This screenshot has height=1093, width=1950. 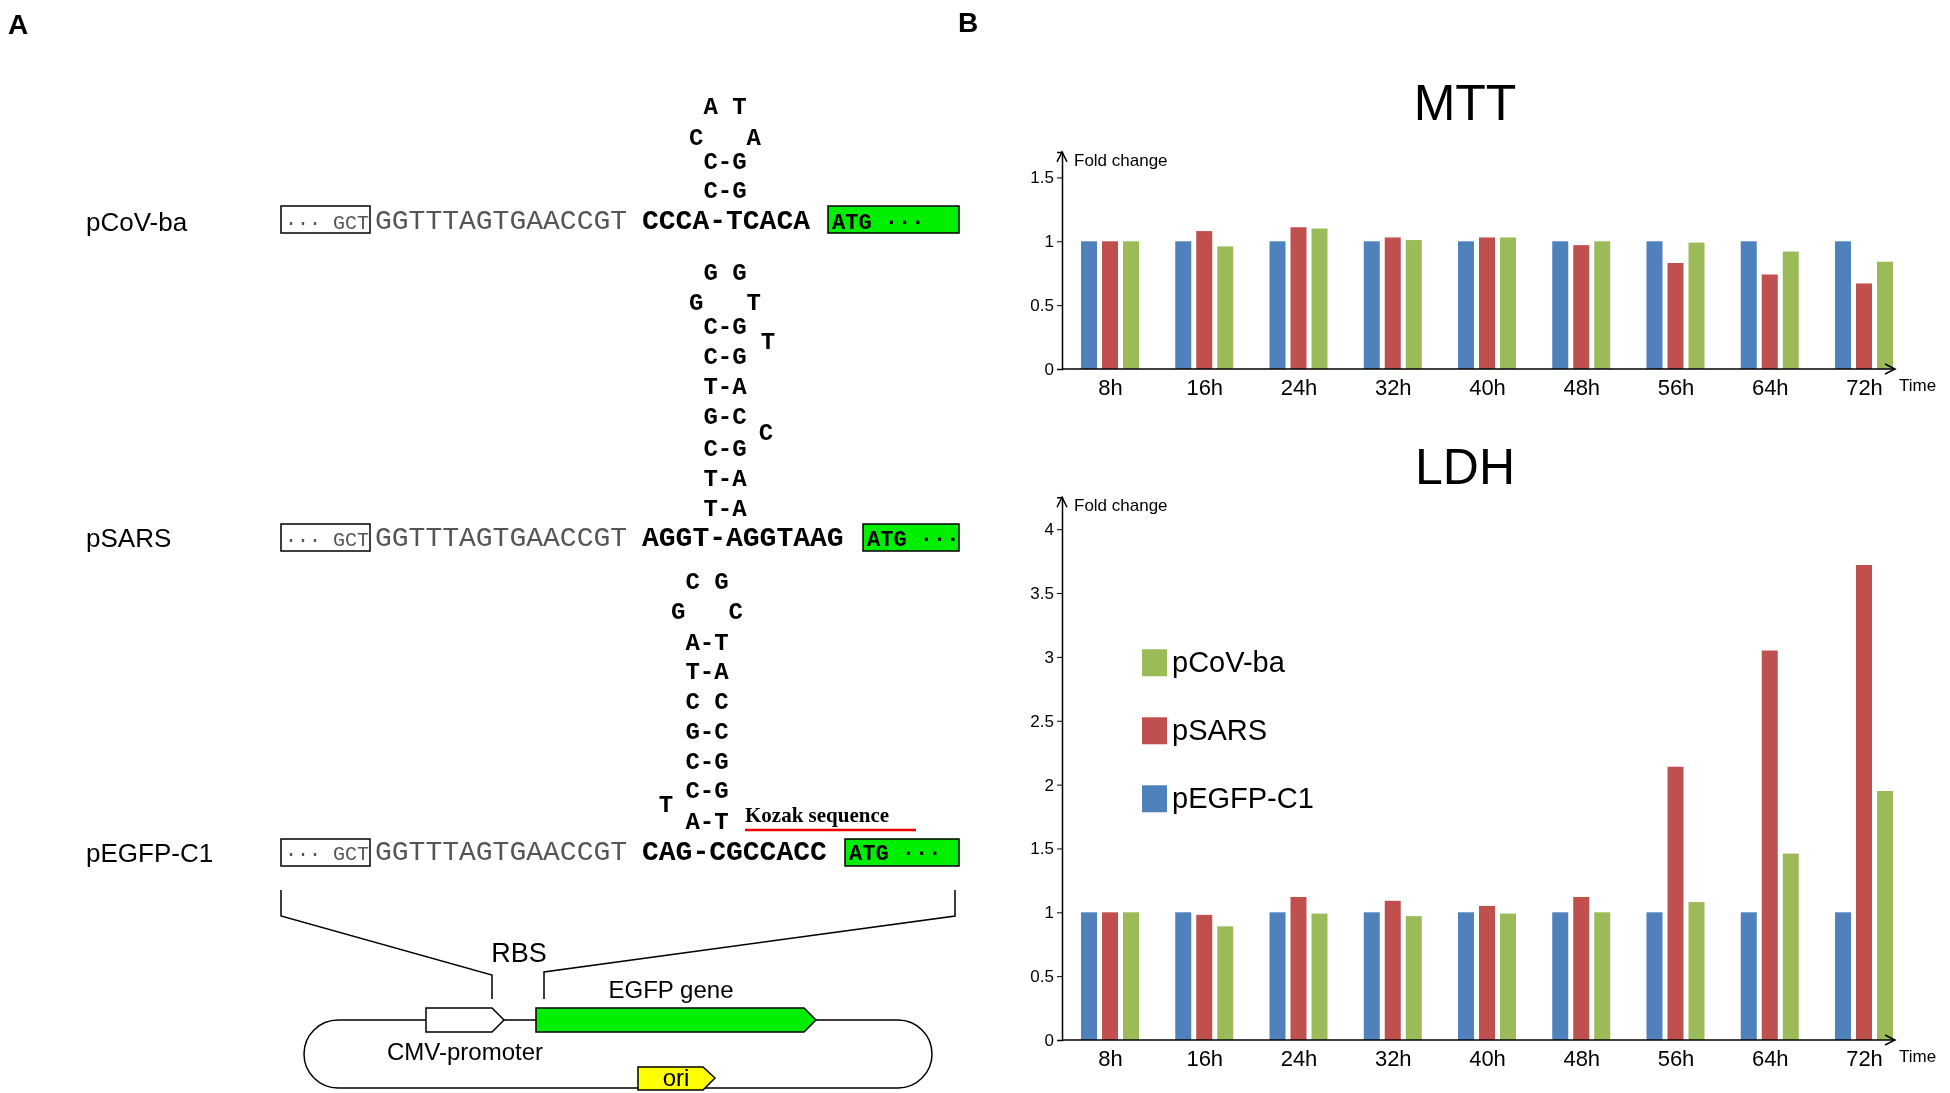 I want to click on y-tick-label: 2, so click(x=1049, y=785).